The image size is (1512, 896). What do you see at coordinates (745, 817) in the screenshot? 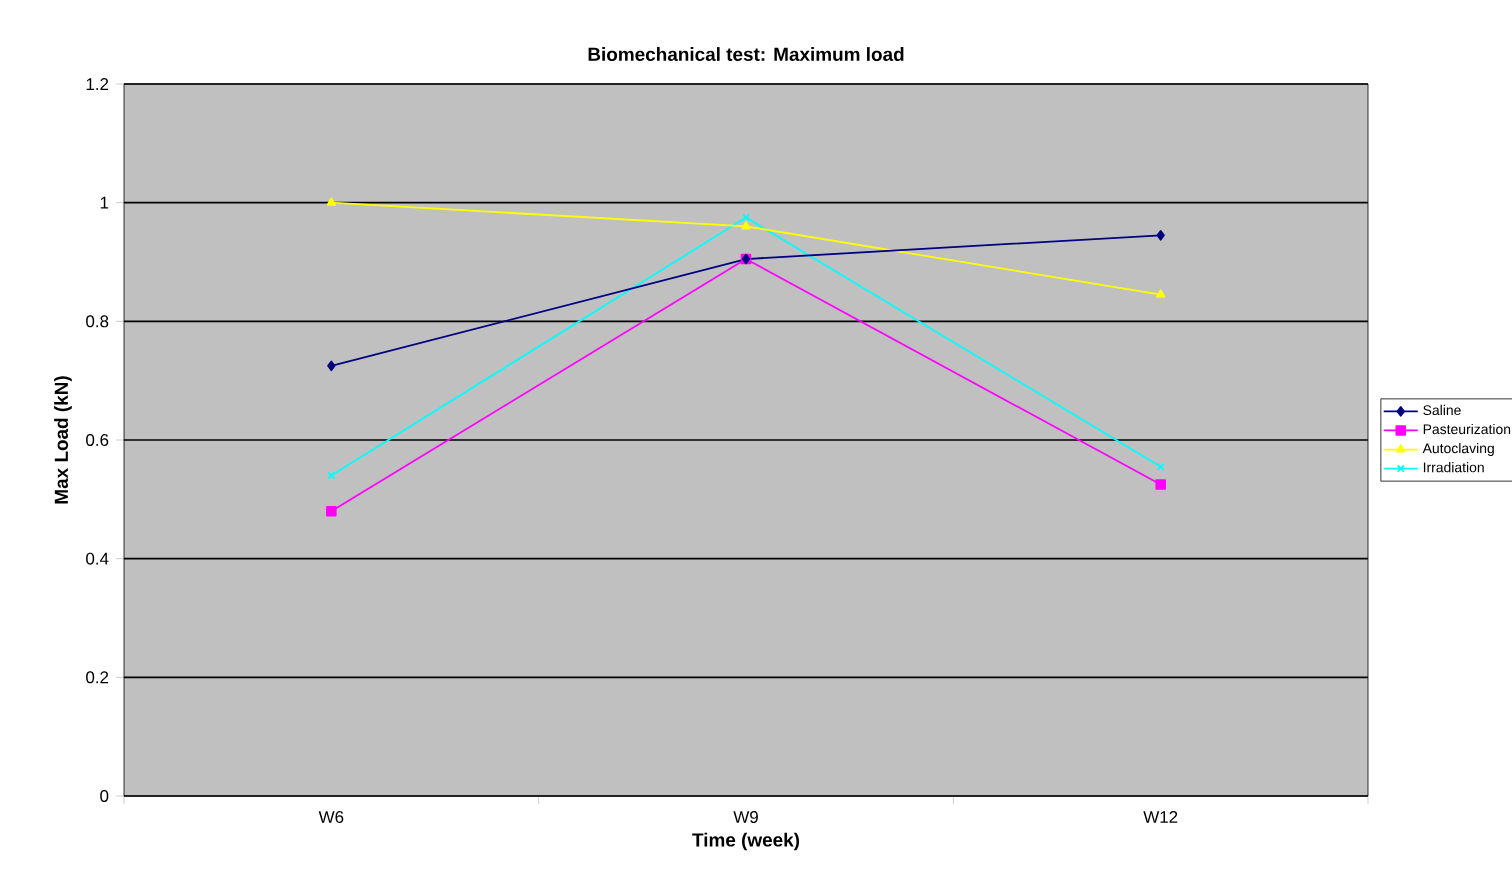
I see `x-tick-label: W9` at bounding box center [745, 817].